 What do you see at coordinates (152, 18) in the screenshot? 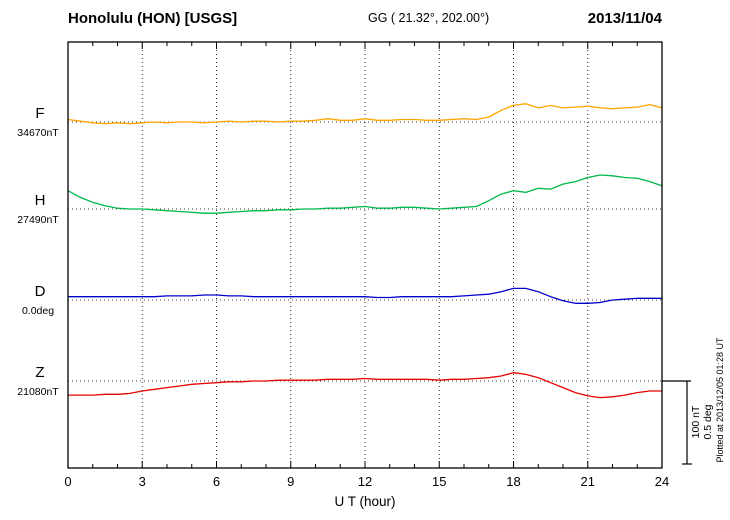
I see `station-title: Honolulu (HON) [USGS]` at bounding box center [152, 18].